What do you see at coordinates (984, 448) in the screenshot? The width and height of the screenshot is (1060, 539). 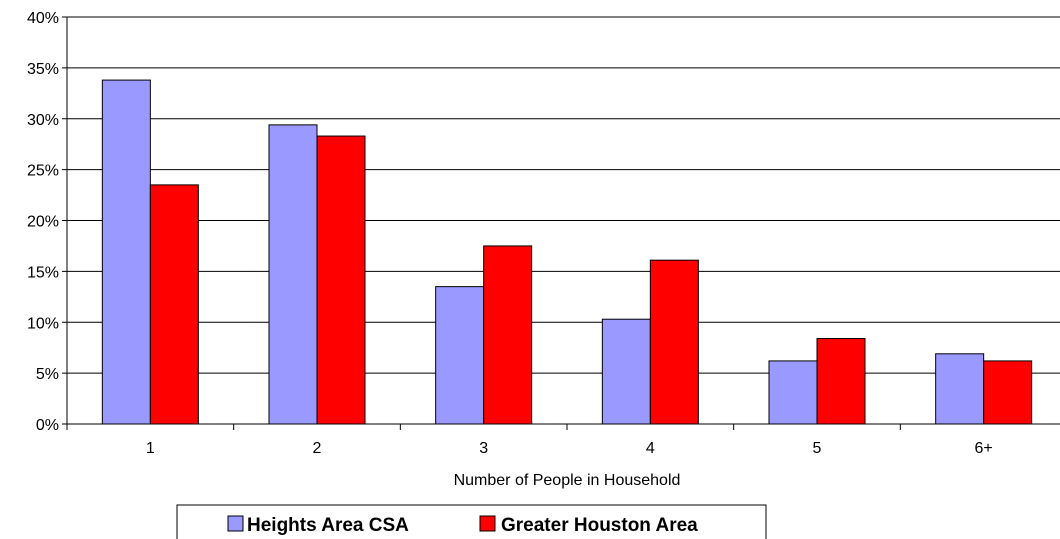 I see `x-tick-label: 6+` at bounding box center [984, 448].